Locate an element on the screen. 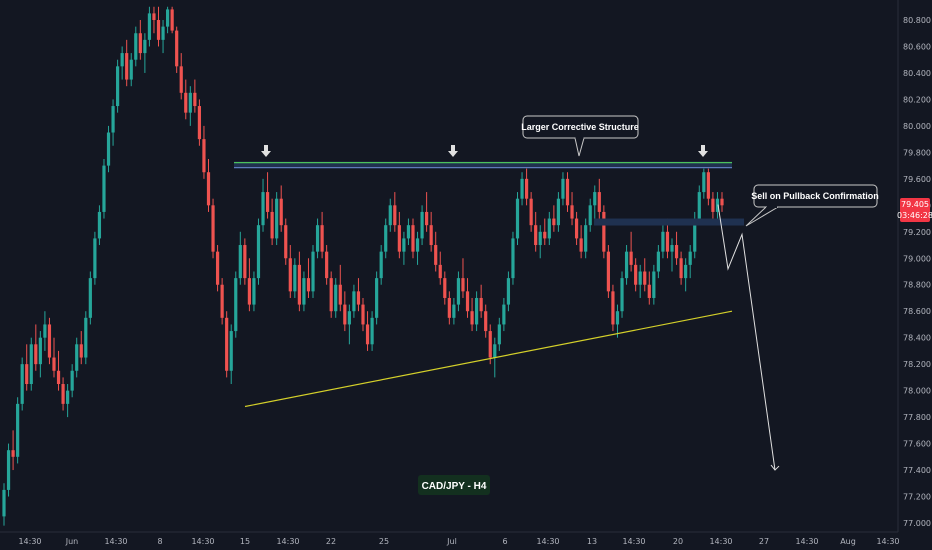 Image resolution: width=932 pixels, height=550 pixels. structure-callout-pointer is located at coordinates (579, 147).